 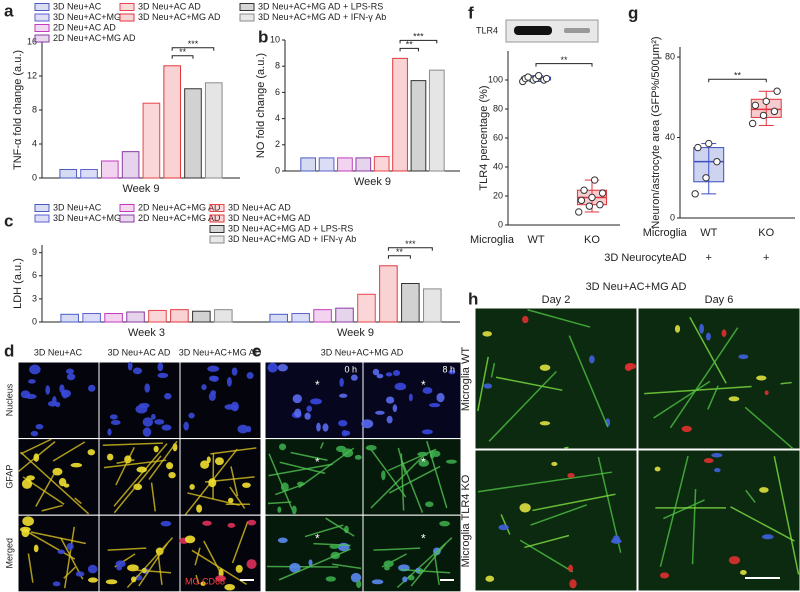 What do you see at coordinates (498, 137) in the screenshot?
I see `y-tick-label: 60` at bounding box center [498, 137].